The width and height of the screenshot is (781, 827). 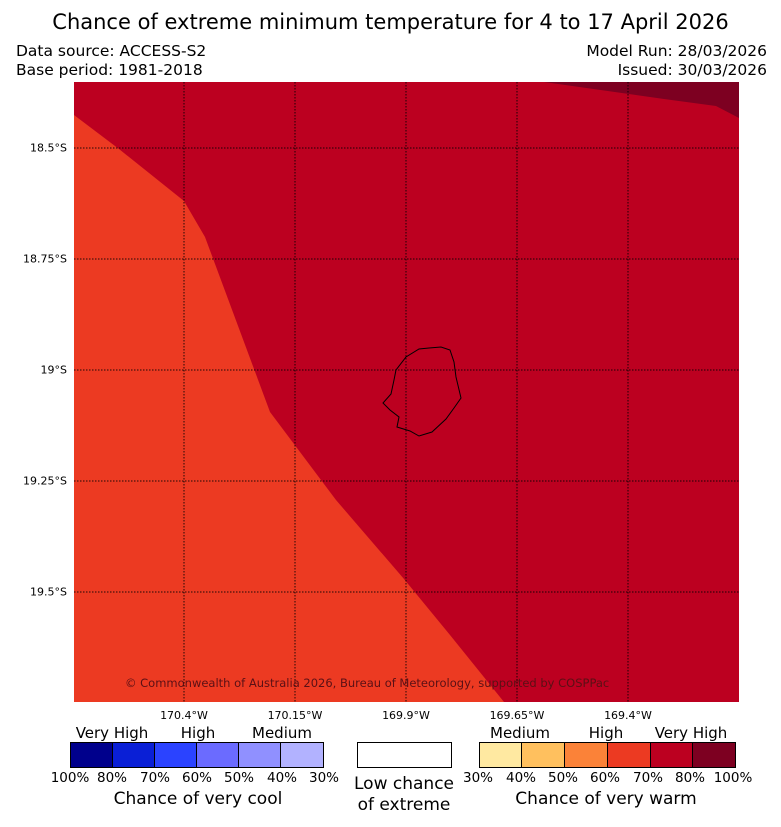 I want to click on lat-label-3: 19°S, so click(x=53, y=370).